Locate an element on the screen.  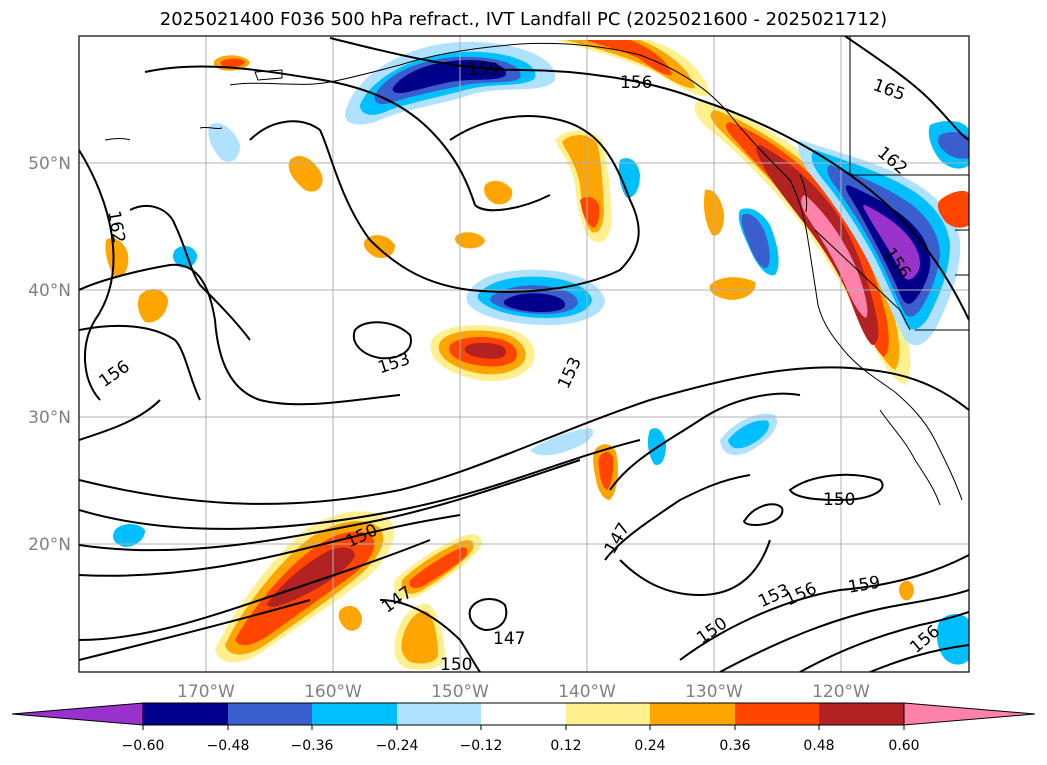
contour-label: 156 is located at coordinates (636, 83).